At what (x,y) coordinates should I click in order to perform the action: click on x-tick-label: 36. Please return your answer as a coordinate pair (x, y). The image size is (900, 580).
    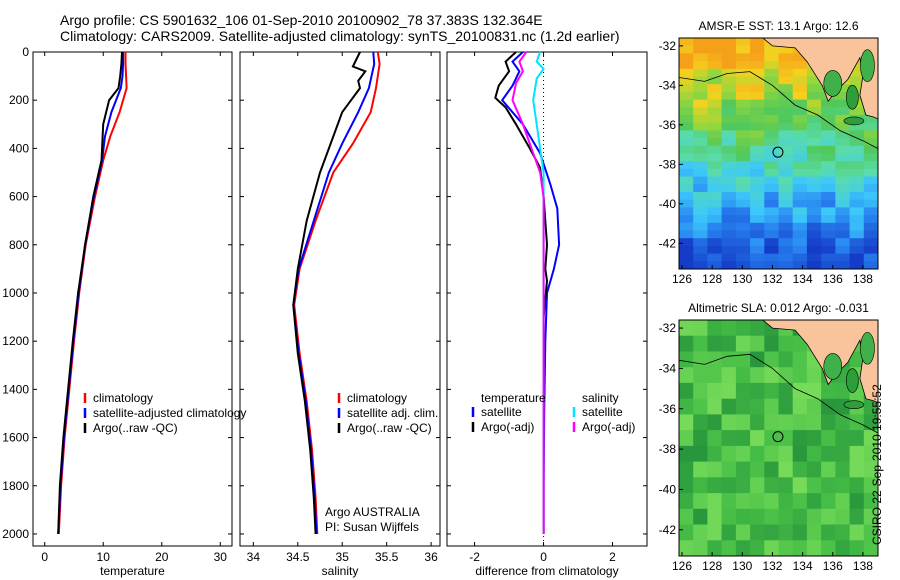
    Looking at the image, I should click on (431, 557).